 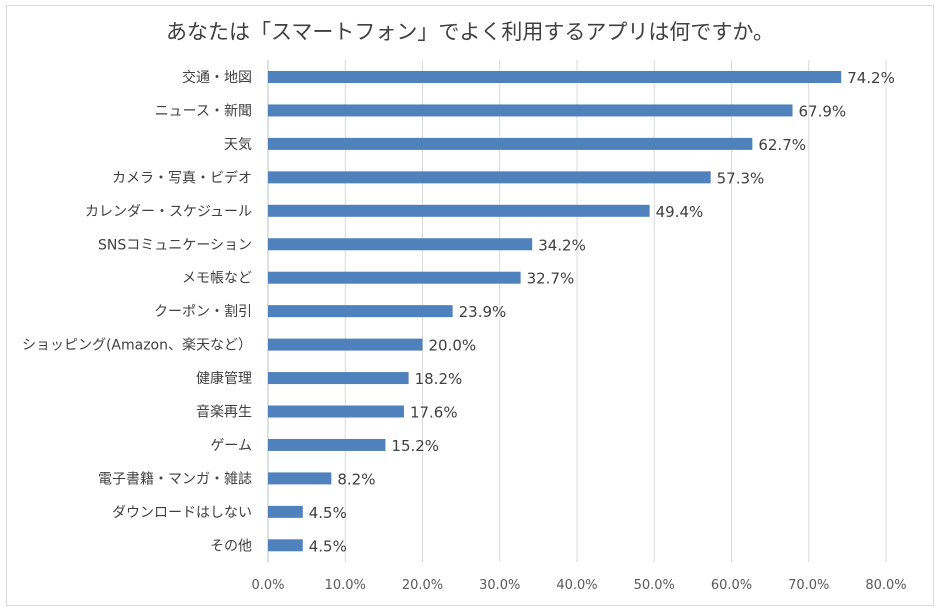 What do you see at coordinates (224, 412) in the screenshot?
I see `category-label: 音楽再生` at bounding box center [224, 412].